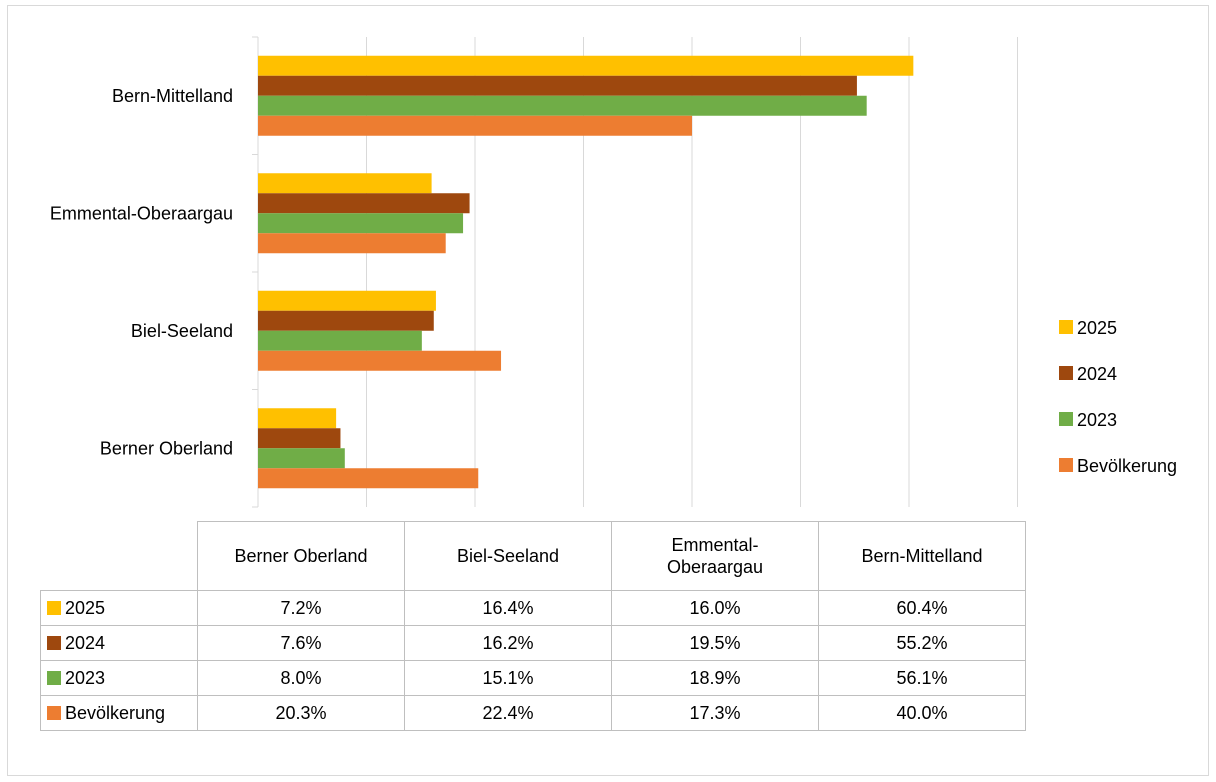  Describe the element at coordinates (1066, 465) in the screenshot. I see `legend-swatch-bev-lkerung` at that location.